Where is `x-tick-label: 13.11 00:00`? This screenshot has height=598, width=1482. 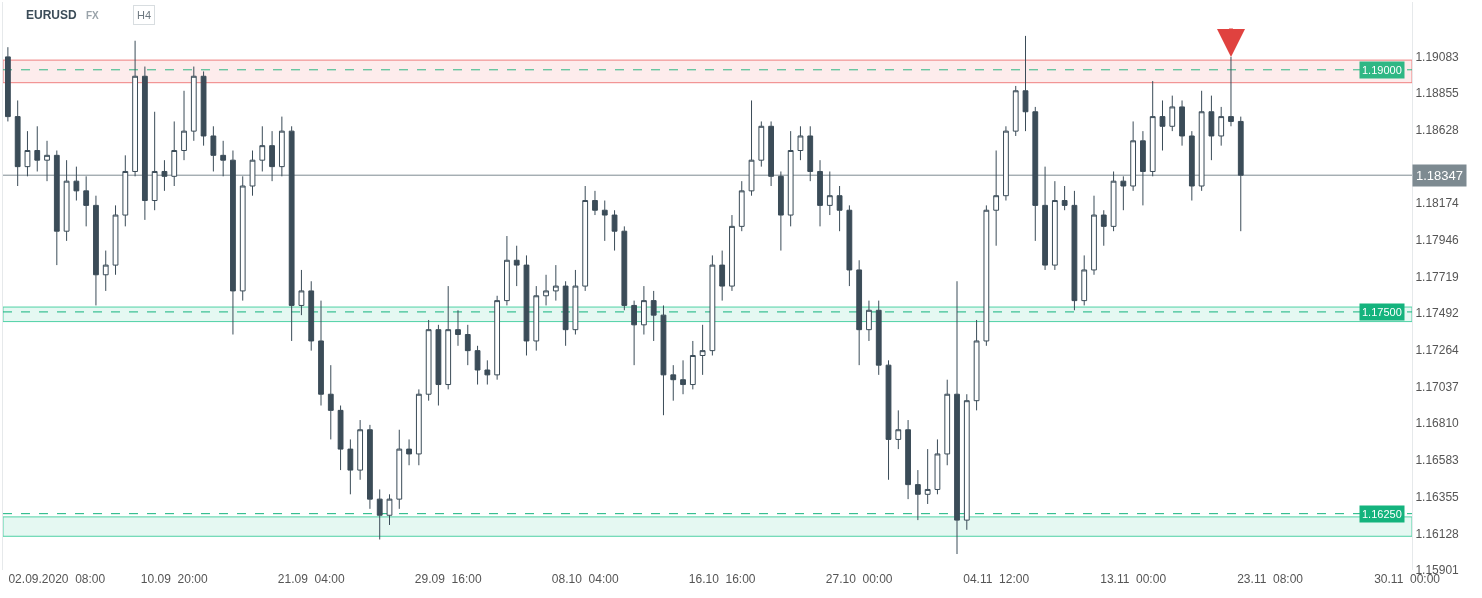 x-tick-label: 13.11 00:00 is located at coordinates (1133, 579).